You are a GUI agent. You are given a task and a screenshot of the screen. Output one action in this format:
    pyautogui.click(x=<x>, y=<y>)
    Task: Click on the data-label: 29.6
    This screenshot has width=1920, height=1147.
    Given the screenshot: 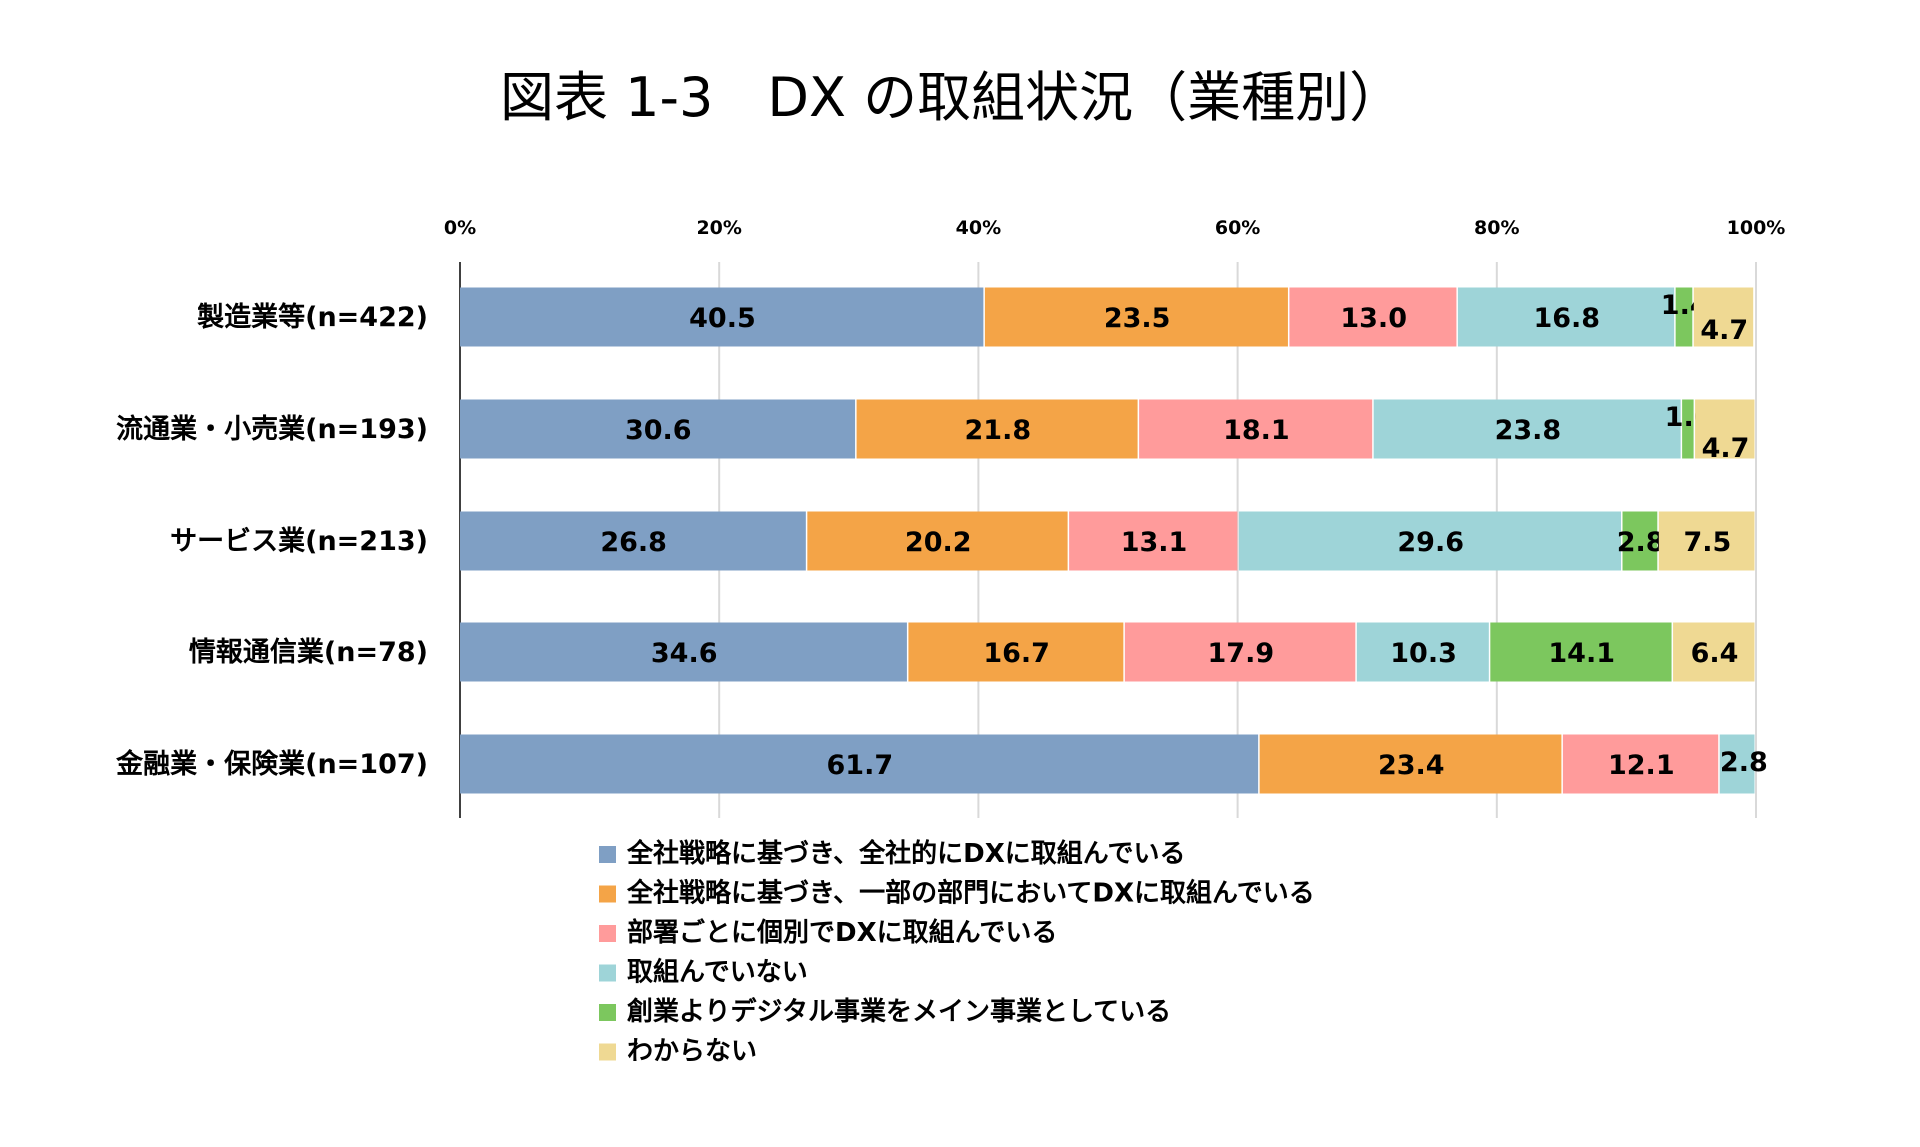 What is the action you would take?
    pyautogui.click(x=1430, y=542)
    